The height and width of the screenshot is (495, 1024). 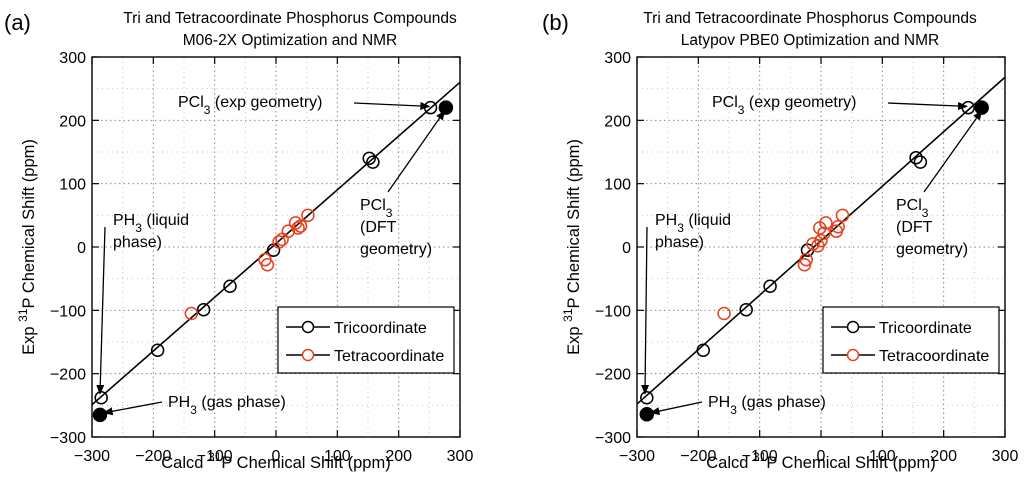 I want to click on annotation: PH3 (gas phase), so click(x=737, y=405).